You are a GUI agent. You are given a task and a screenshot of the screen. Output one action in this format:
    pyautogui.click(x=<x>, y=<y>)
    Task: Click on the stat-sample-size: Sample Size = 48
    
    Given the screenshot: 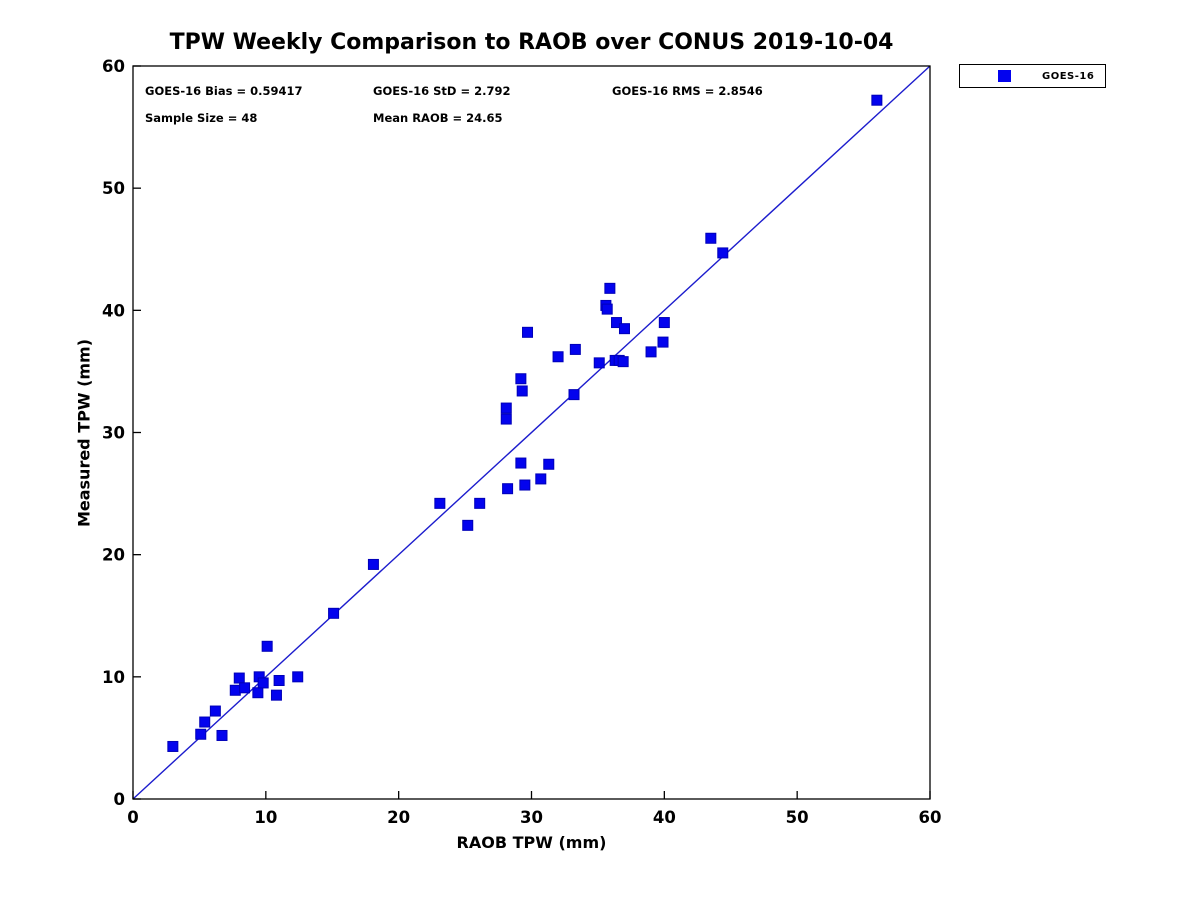 What is the action you would take?
    pyautogui.click(x=201, y=118)
    